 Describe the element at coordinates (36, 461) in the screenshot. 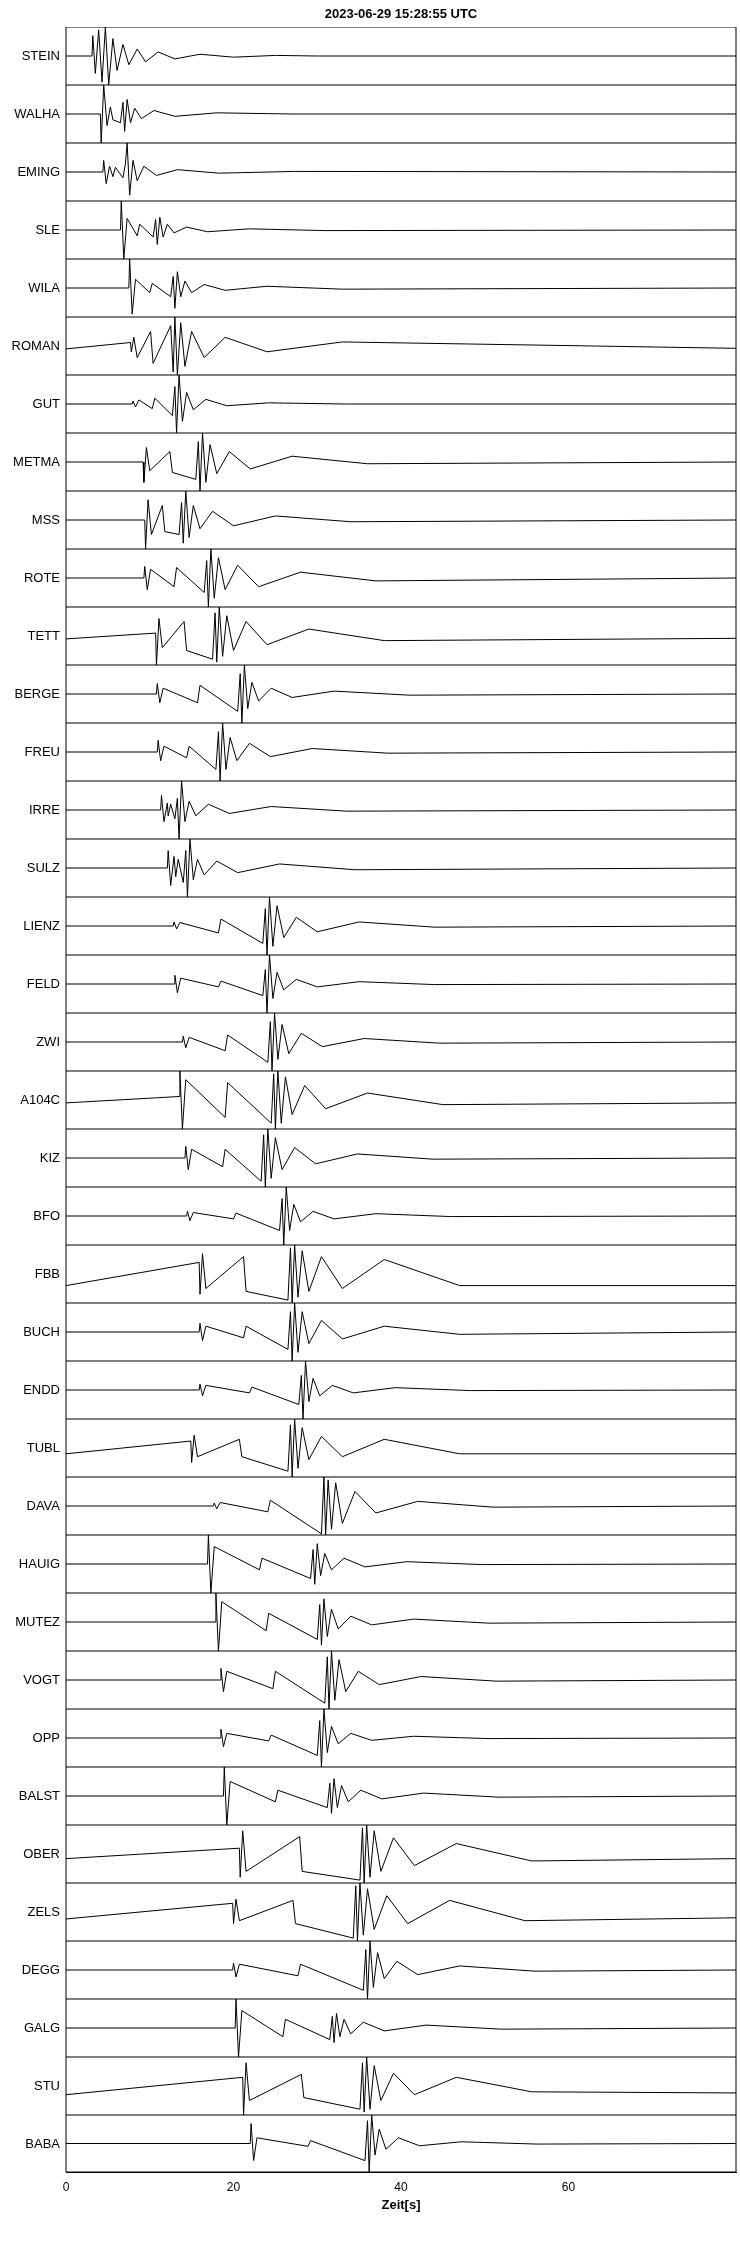

I see `y-axis-title: METMA` at that location.